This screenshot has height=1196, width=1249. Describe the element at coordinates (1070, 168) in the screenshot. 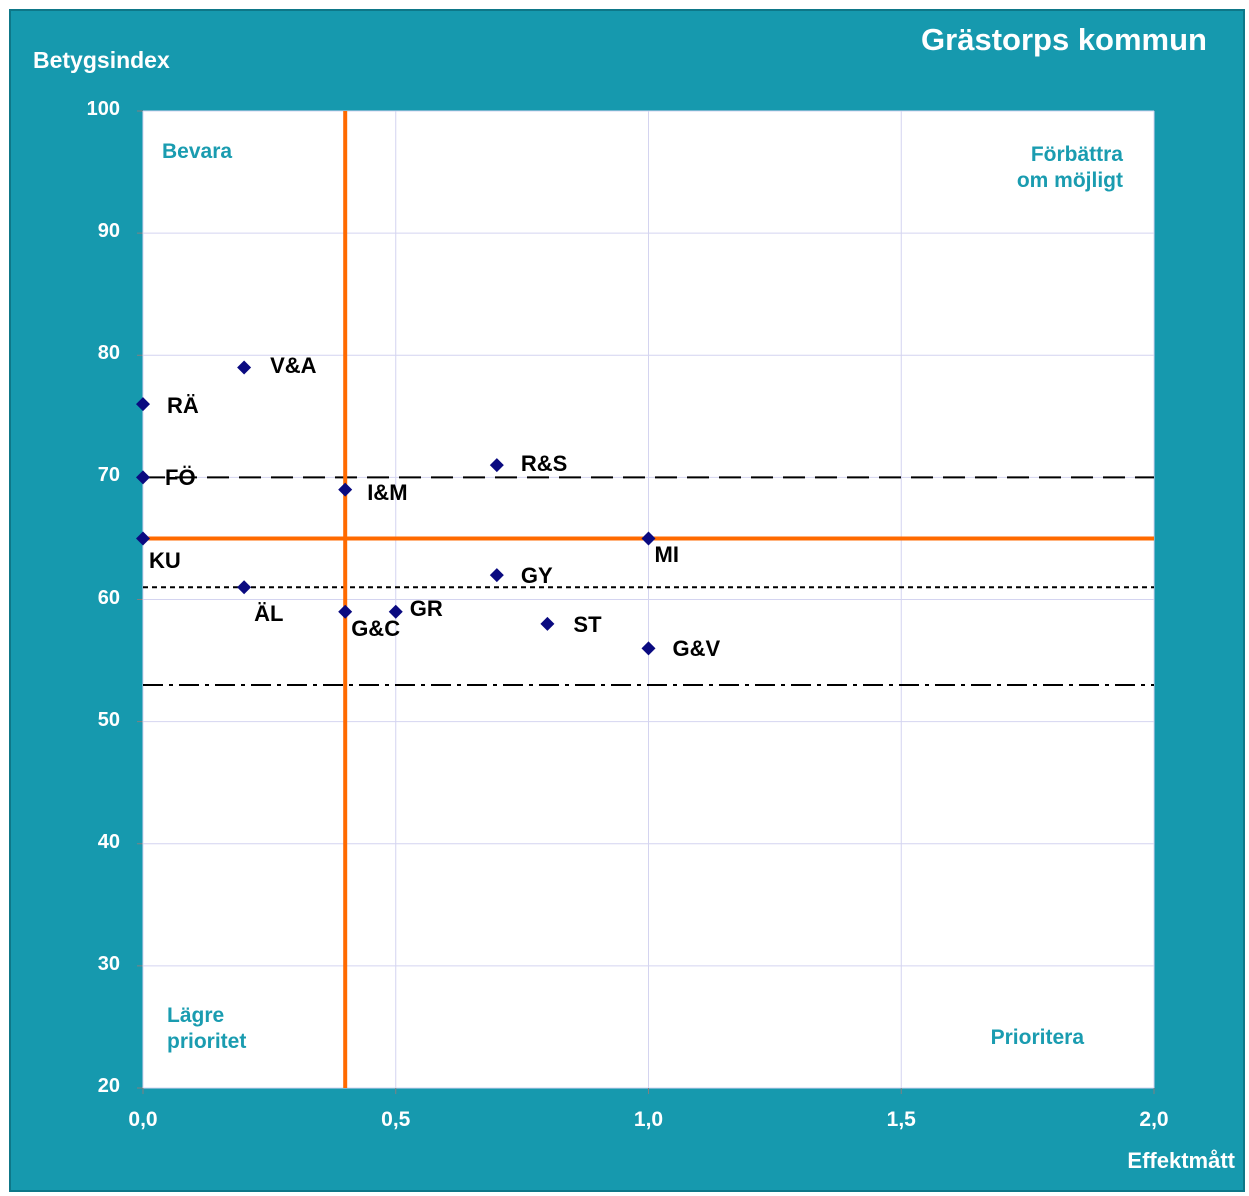

I see `quadrant-label-forbattra: Förbättra om möjligt` at that location.